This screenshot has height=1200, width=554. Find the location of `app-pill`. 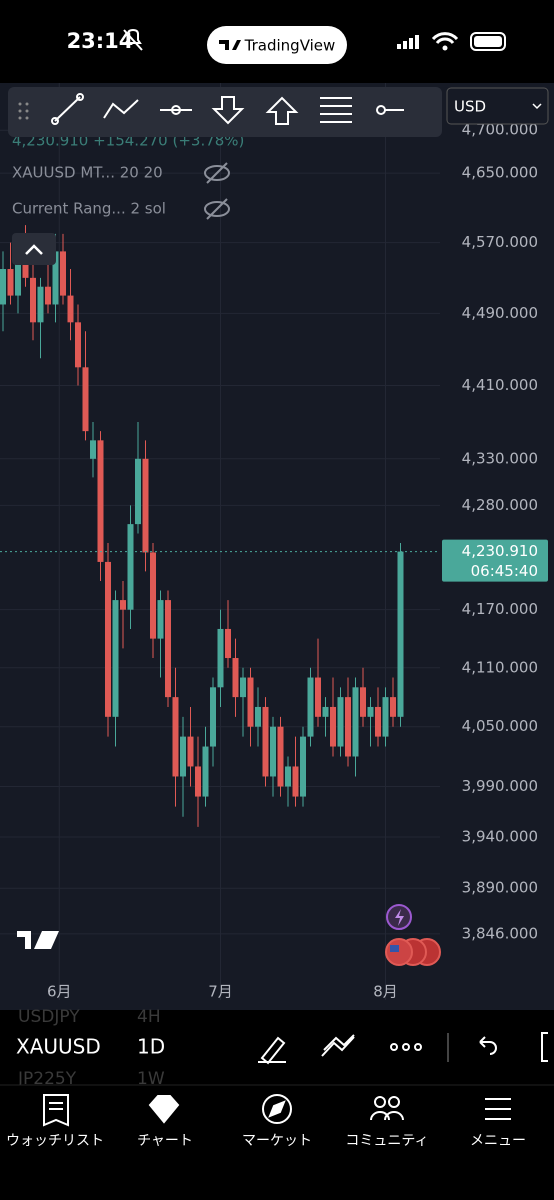

app-pill is located at coordinates (277, 45).